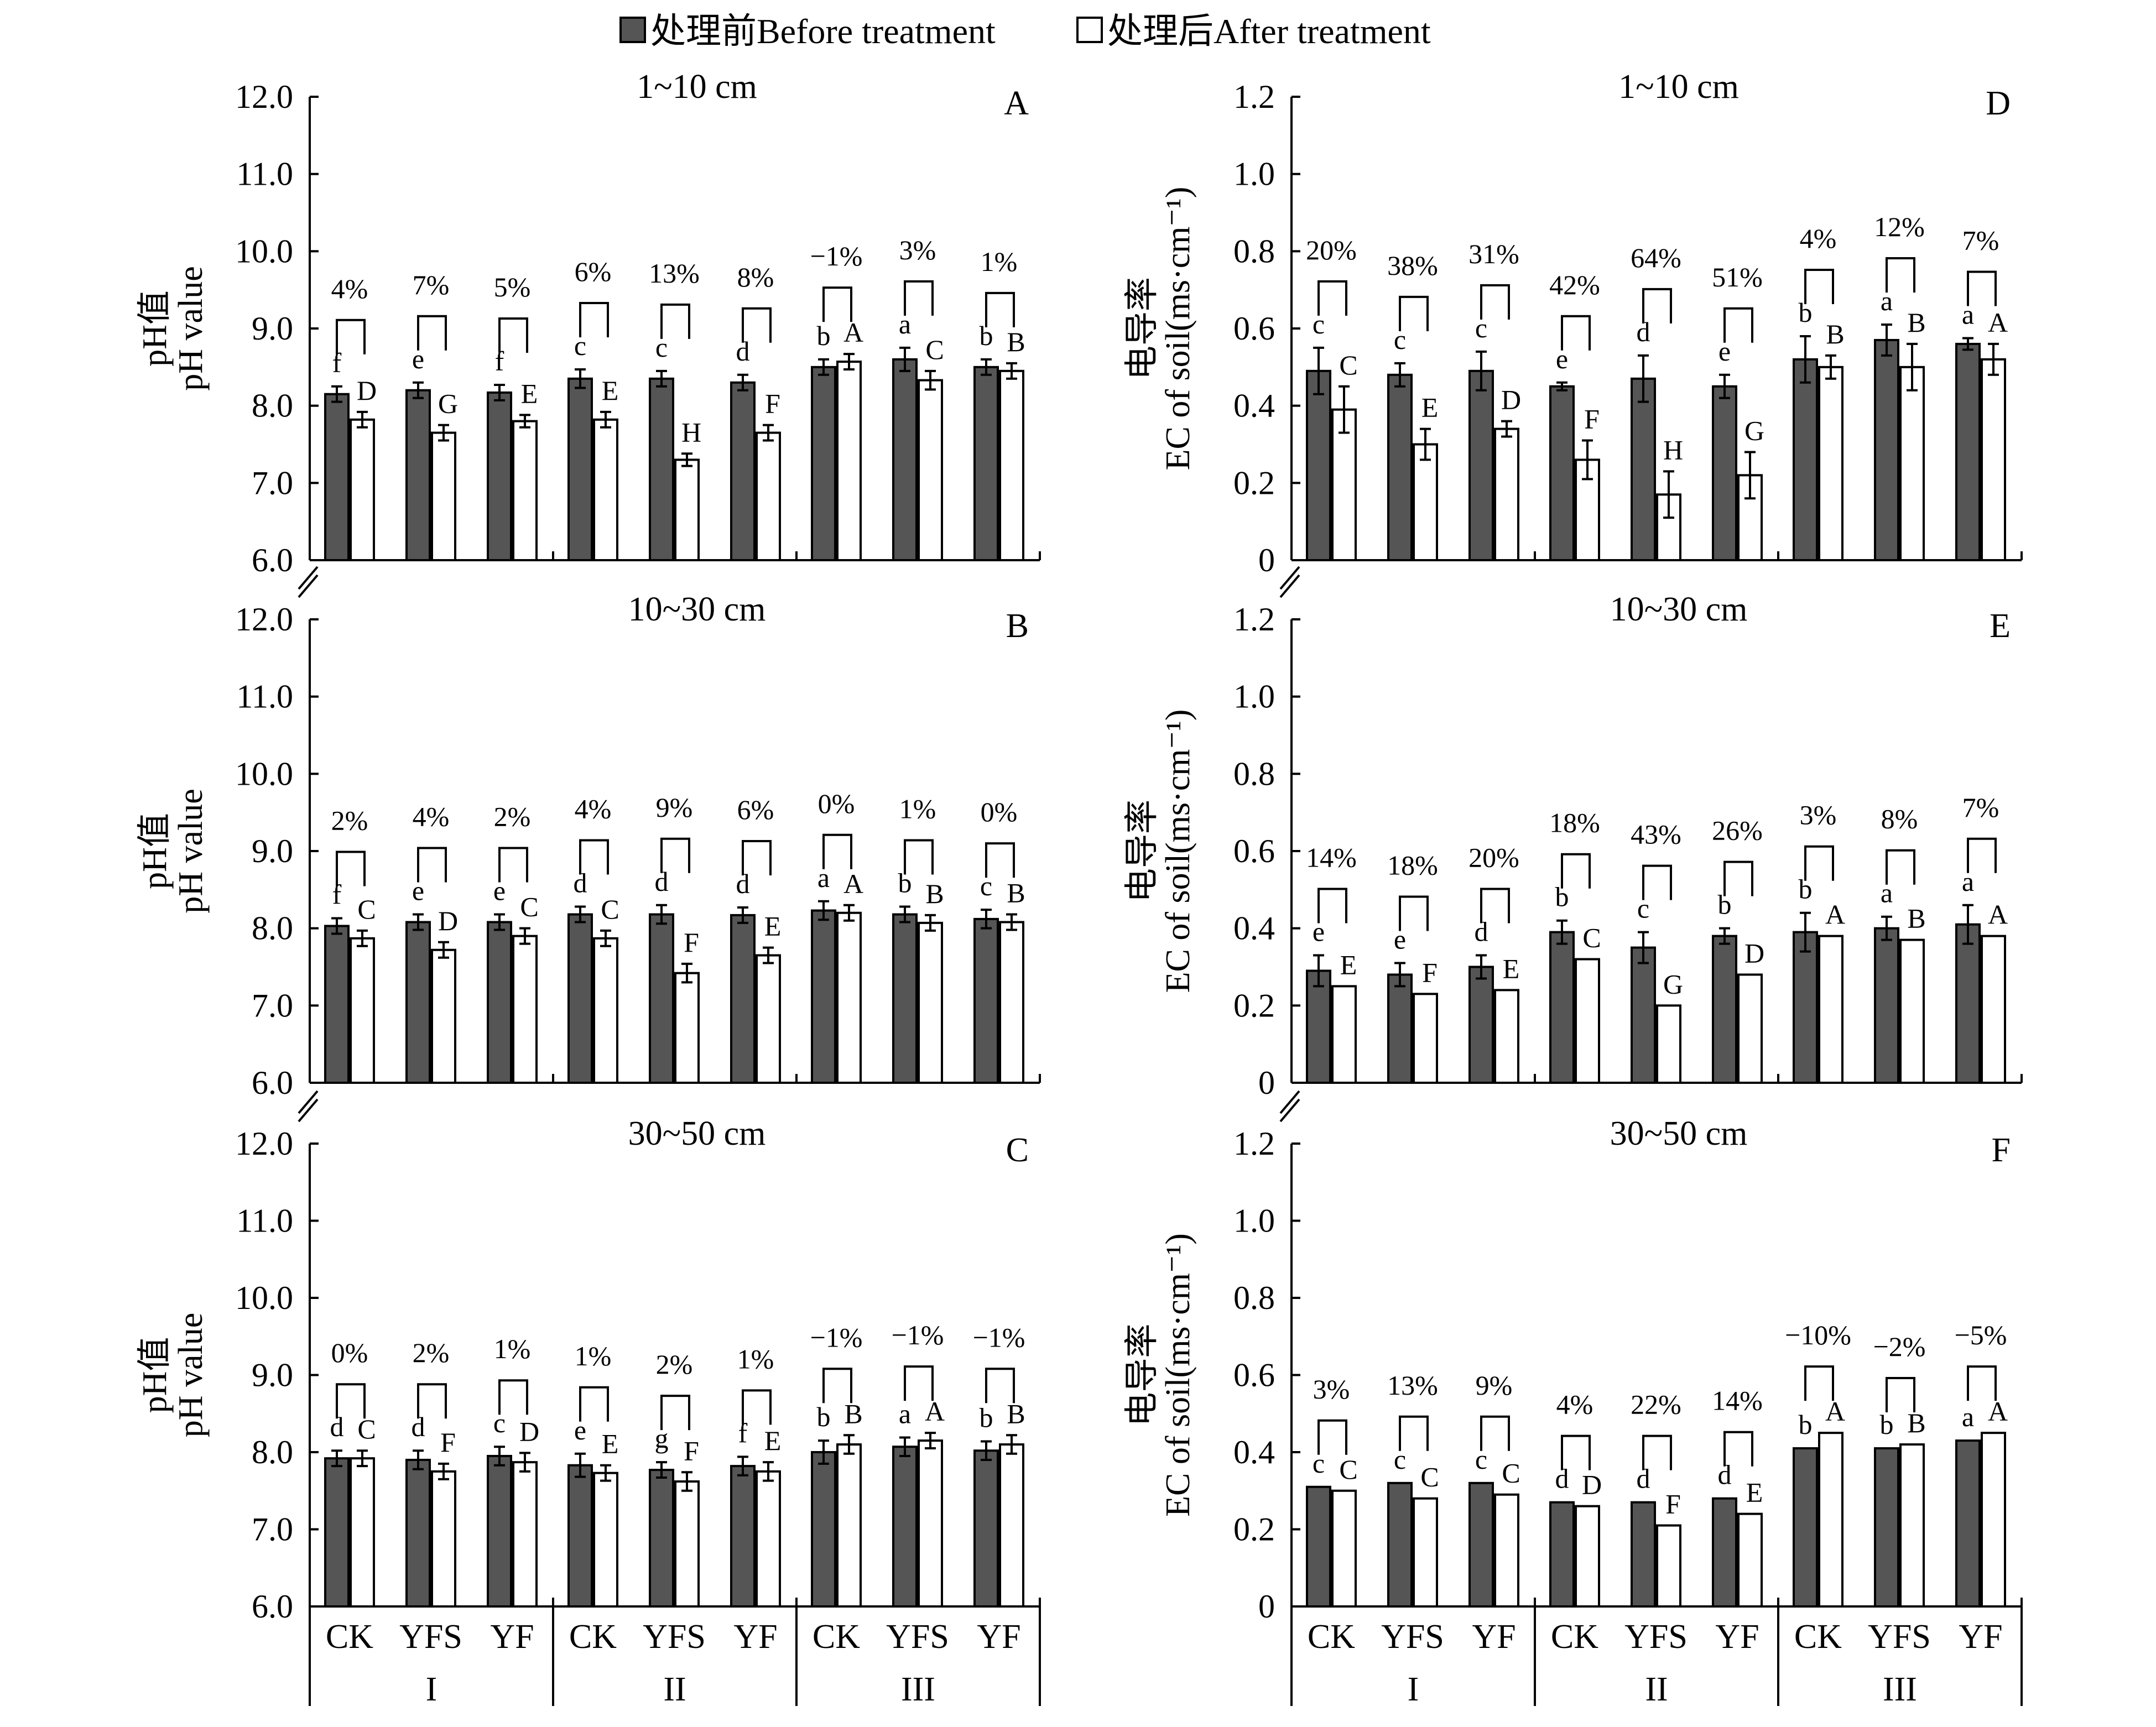 The width and height of the screenshot is (2156, 1727). Describe the element at coordinates (1178, 329) in the screenshot. I see `y-axis-label-line2: EC of soil(ms·cm⁻¹)` at that location.